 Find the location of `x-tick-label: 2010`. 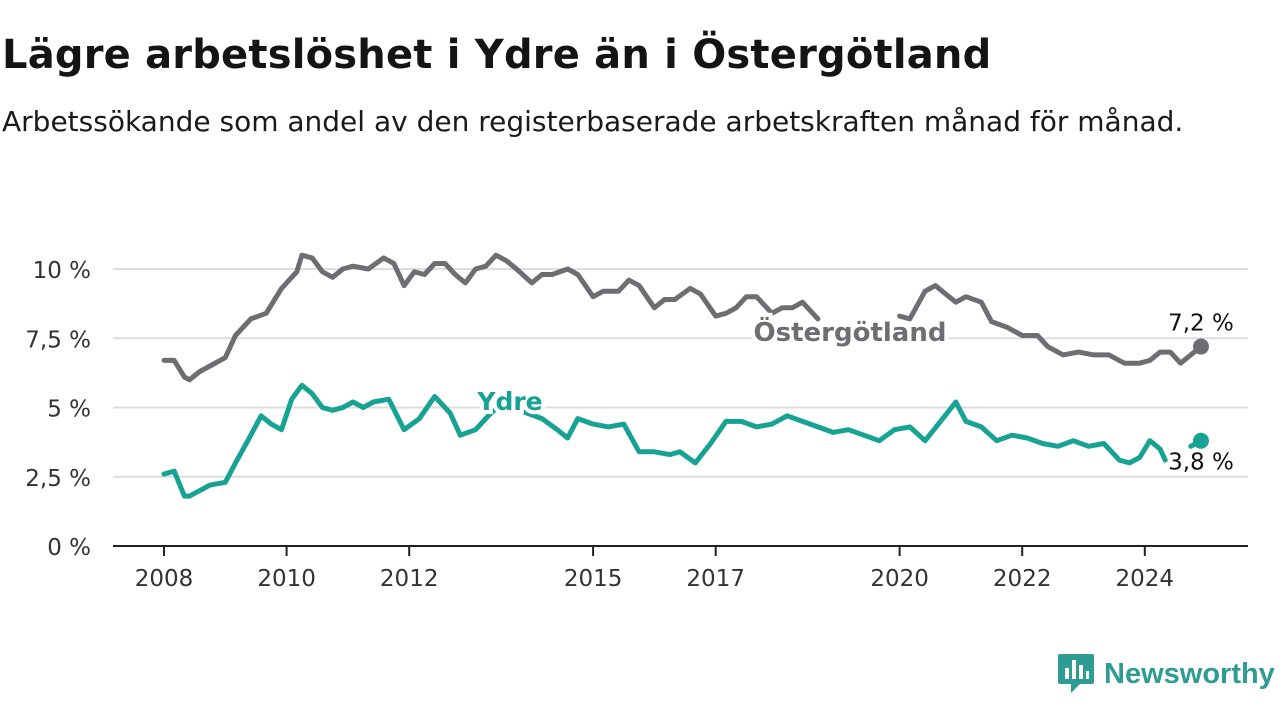

x-tick-label: 2010 is located at coordinates (286, 579).